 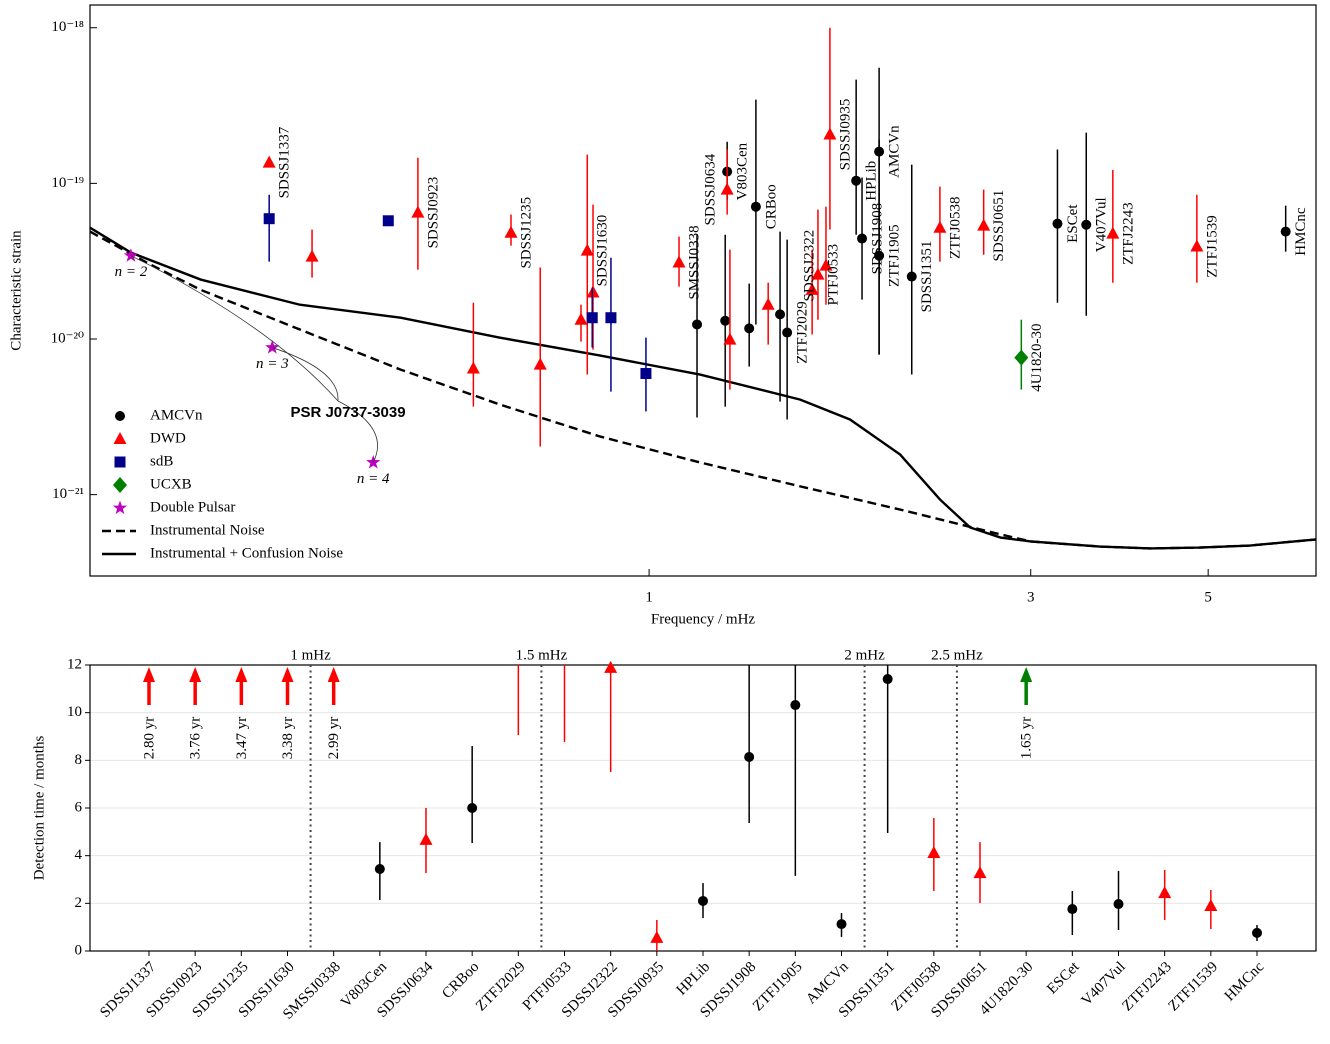 I want to click on point-label: ZTFJ1539, so click(x=1212, y=246).